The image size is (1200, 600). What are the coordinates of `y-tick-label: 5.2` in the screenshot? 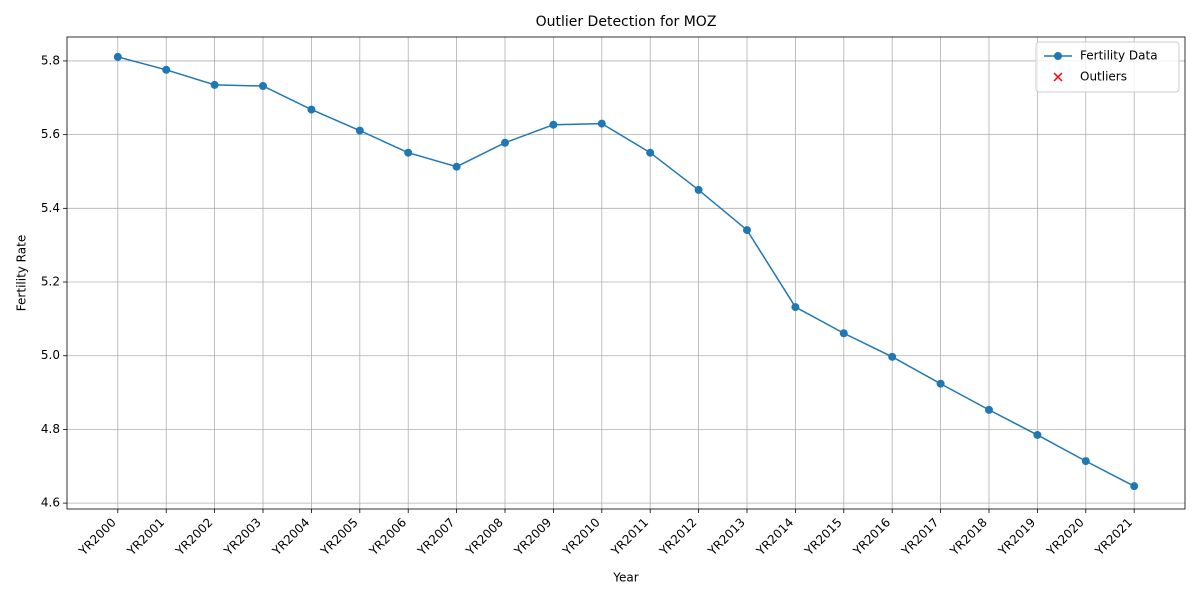 It's located at (50, 282).